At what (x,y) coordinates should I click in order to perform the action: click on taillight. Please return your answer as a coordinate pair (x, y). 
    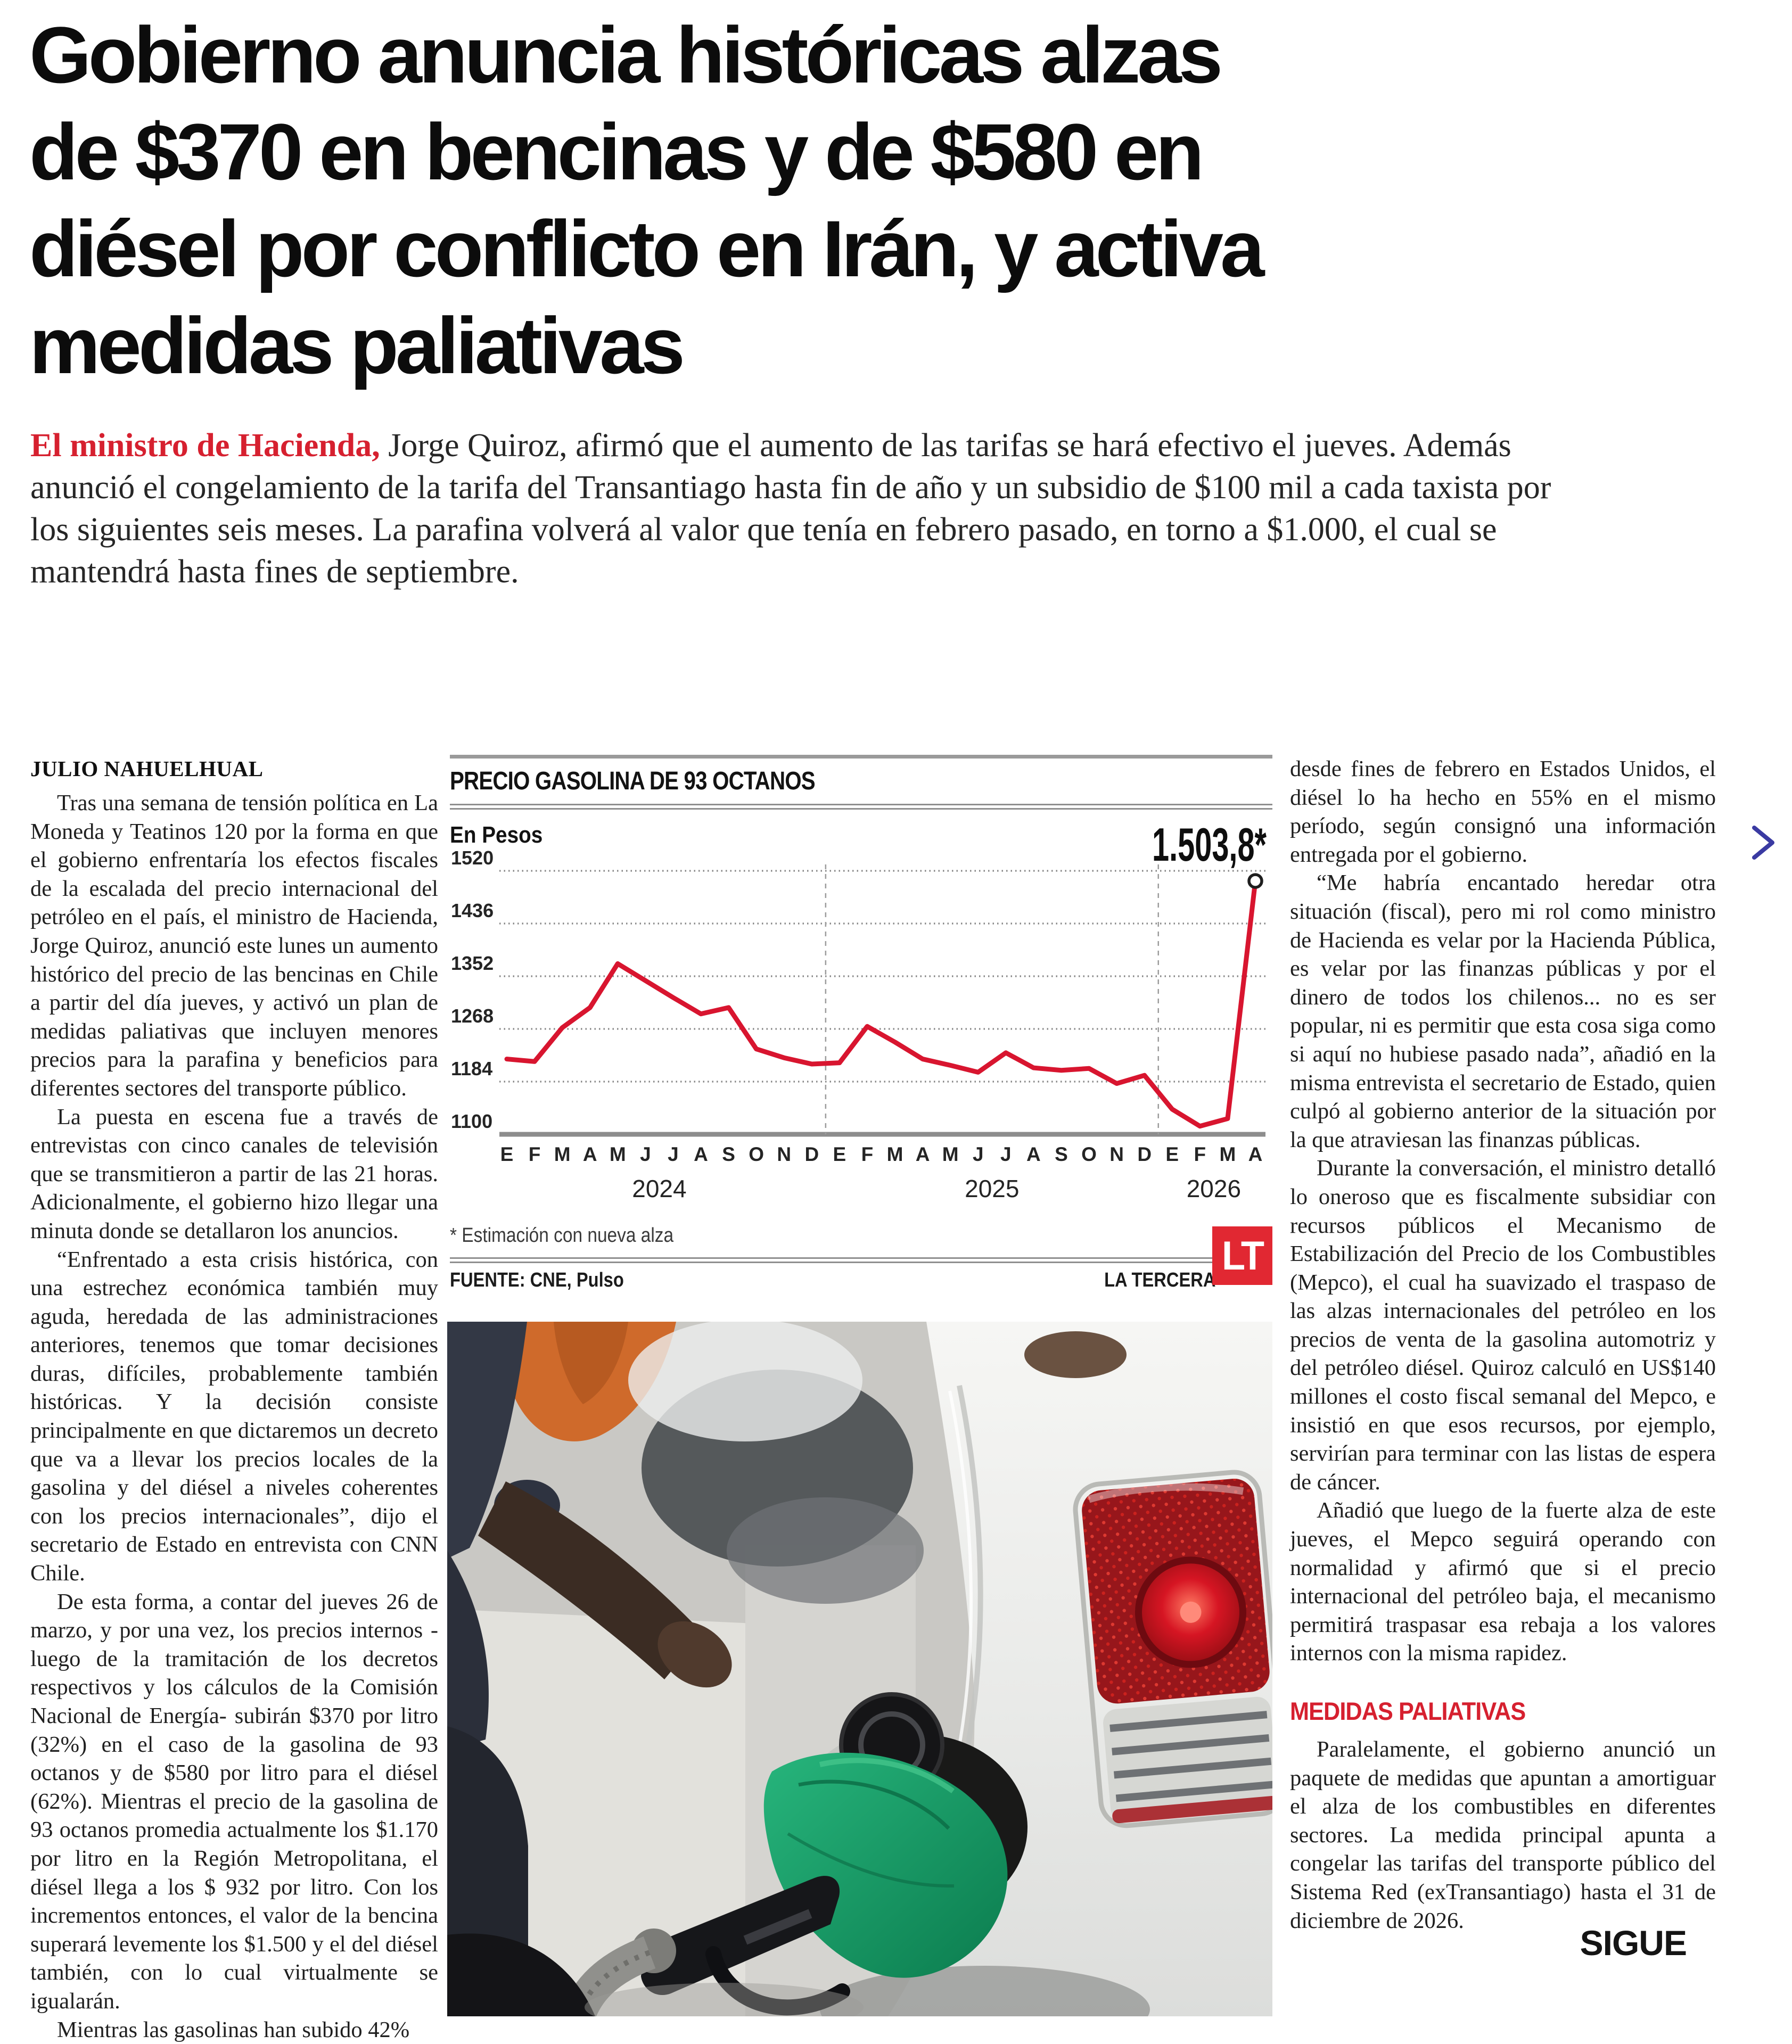
    Looking at the image, I should click on (1172, 1649).